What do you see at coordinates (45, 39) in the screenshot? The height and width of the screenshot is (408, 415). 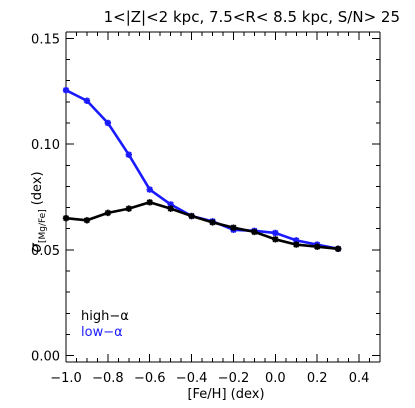 I see `y-tick-label: 0.15` at bounding box center [45, 39].